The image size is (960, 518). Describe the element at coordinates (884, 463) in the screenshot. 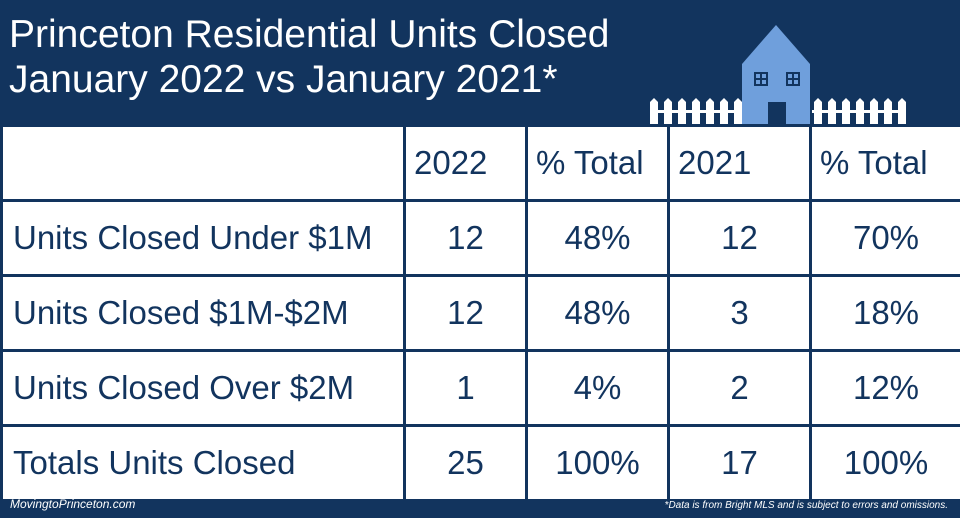

I see `cell-pct-2021: 100%` at that location.